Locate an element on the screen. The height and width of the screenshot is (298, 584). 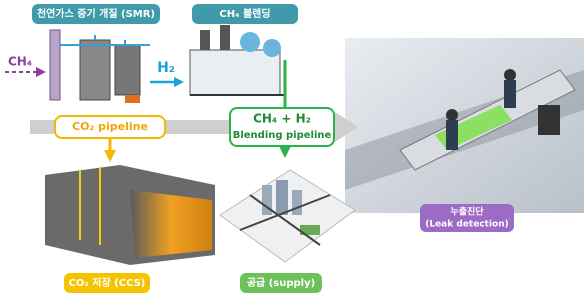
leak-english: (Leak detection) is located at coordinates (467, 225).